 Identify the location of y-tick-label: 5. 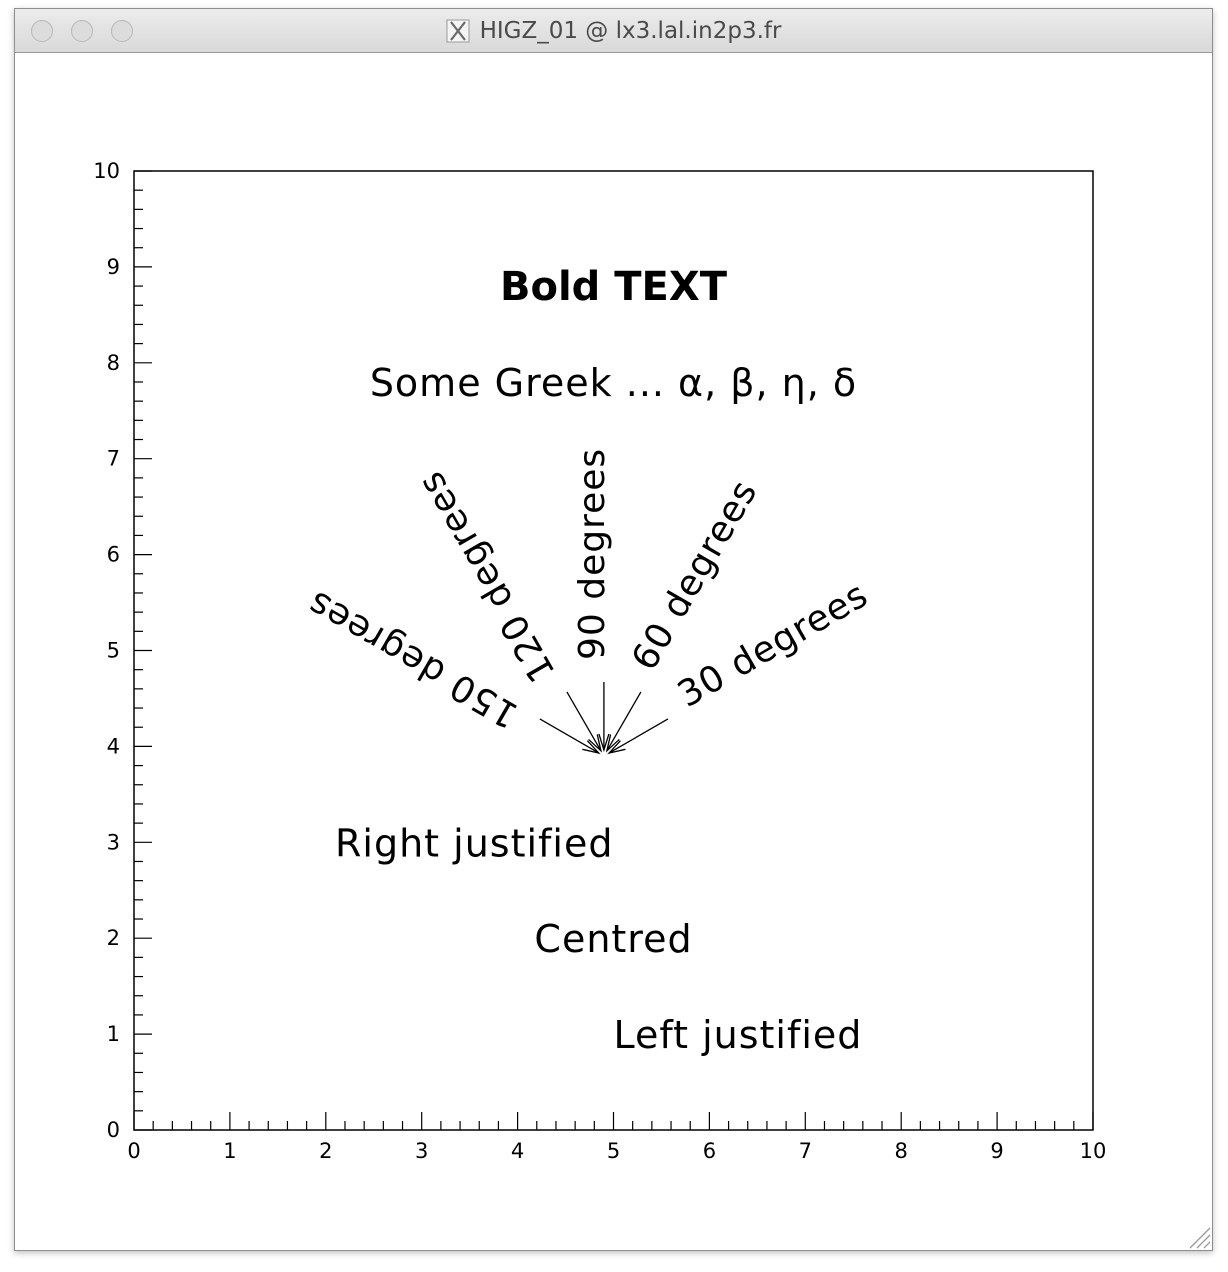
(113, 651).